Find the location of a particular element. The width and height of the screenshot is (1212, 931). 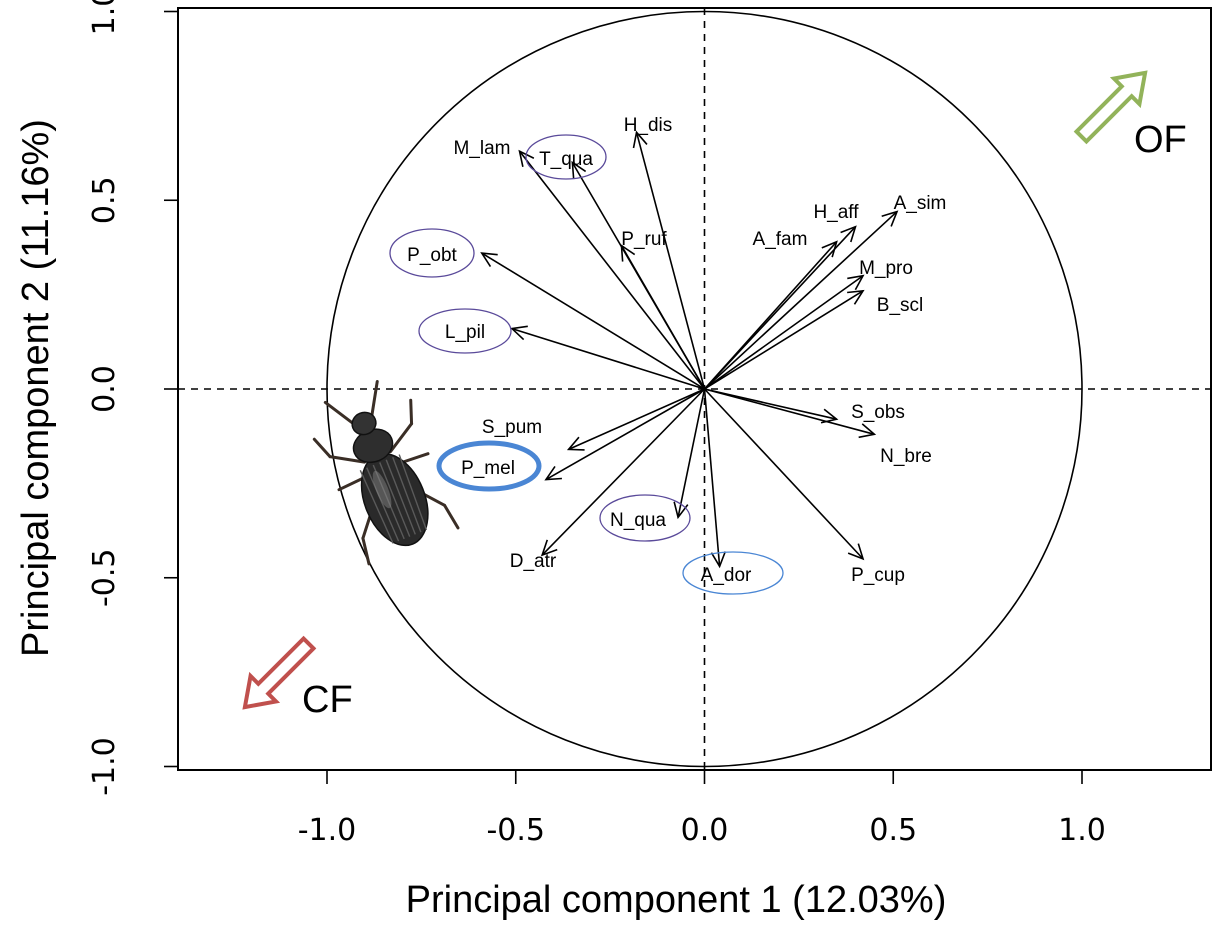

vector-m-lam: M_lam is located at coordinates (579, 264).